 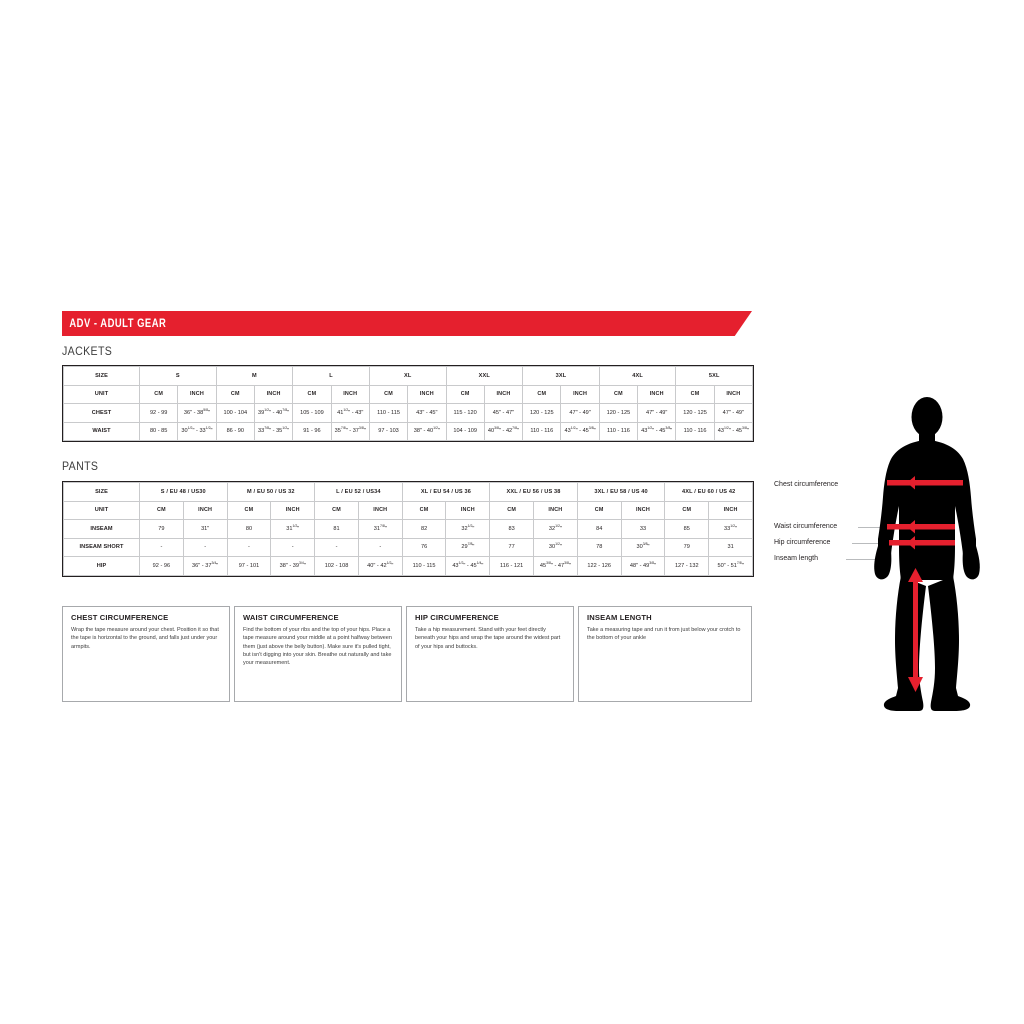 I want to click on value-inch: 36" - 385/8", so click(x=197, y=413).